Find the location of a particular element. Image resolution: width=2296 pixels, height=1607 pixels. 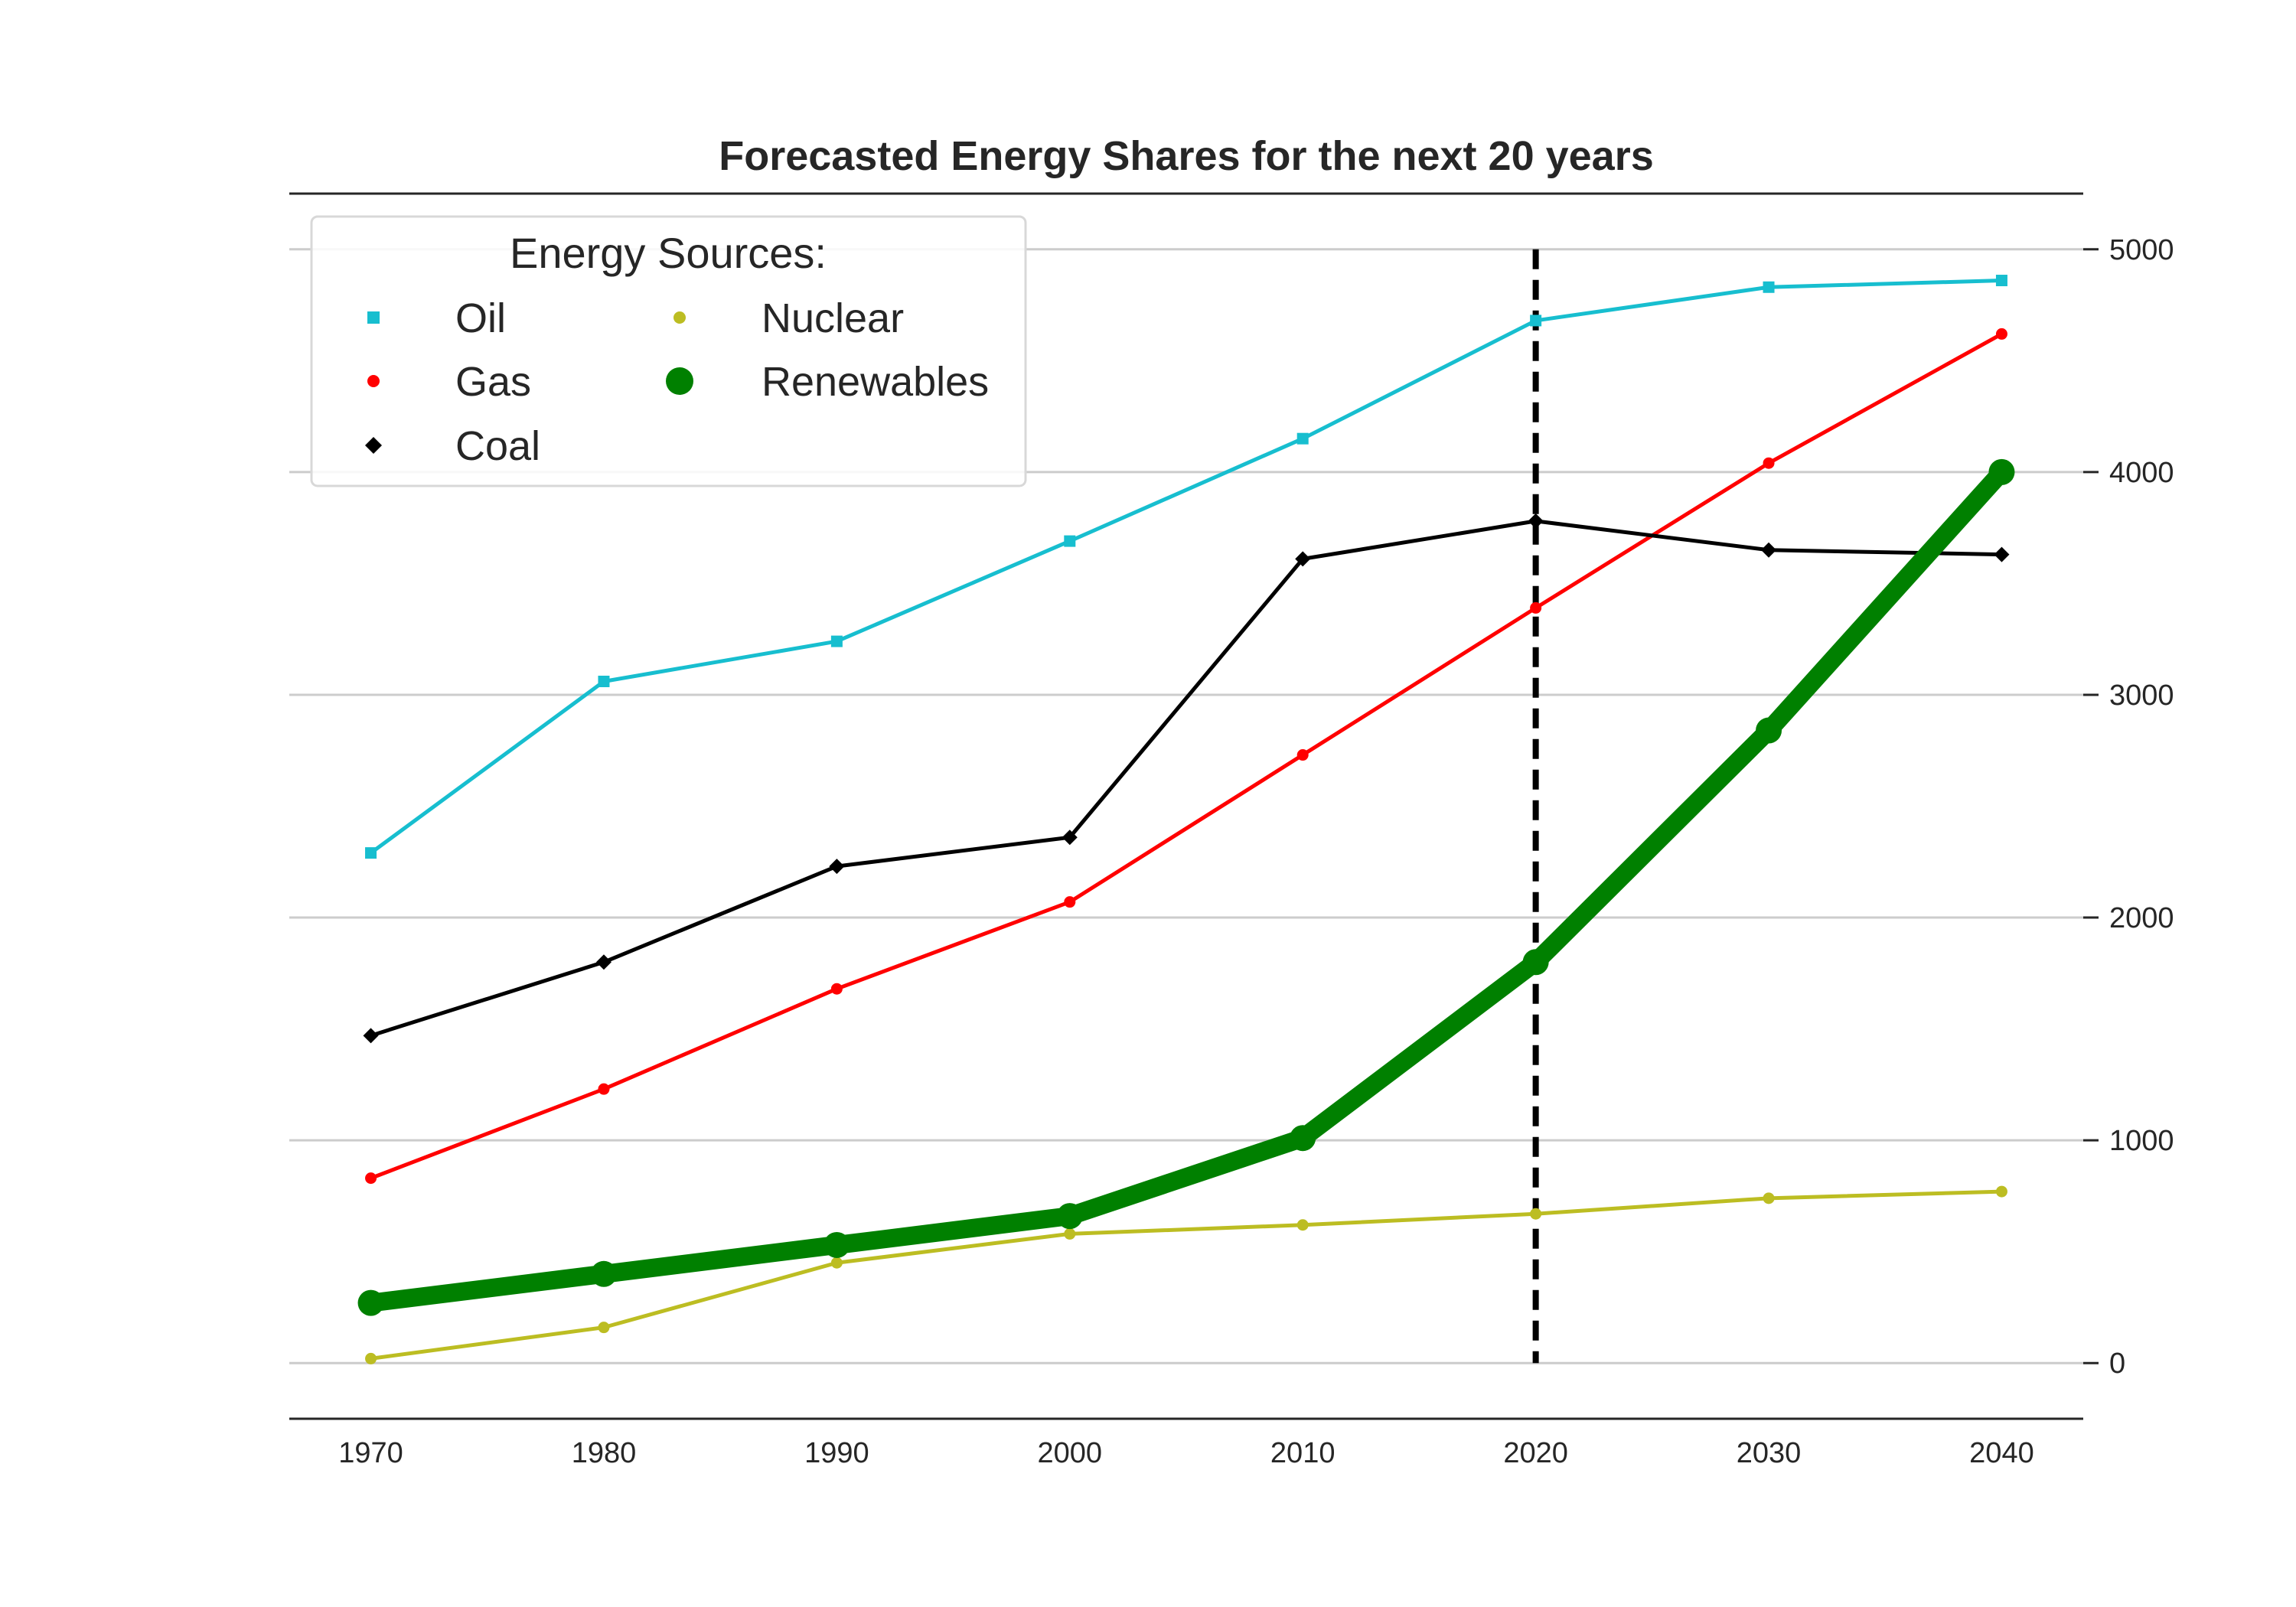

y-tick-label: 3000 is located at coordinates (2141, 696).